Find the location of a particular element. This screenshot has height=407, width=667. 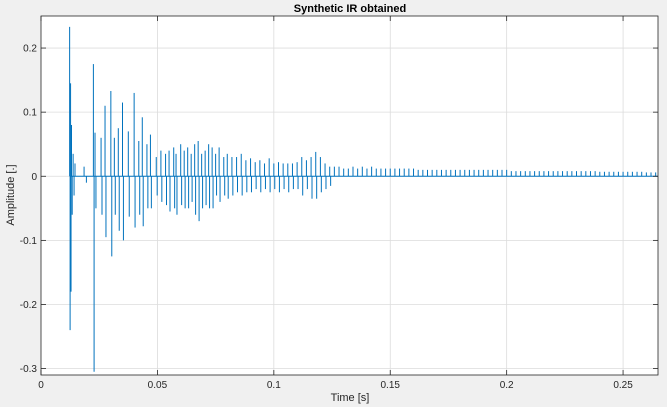

y-tick-label: 0 is located at coordinates (34, 177).